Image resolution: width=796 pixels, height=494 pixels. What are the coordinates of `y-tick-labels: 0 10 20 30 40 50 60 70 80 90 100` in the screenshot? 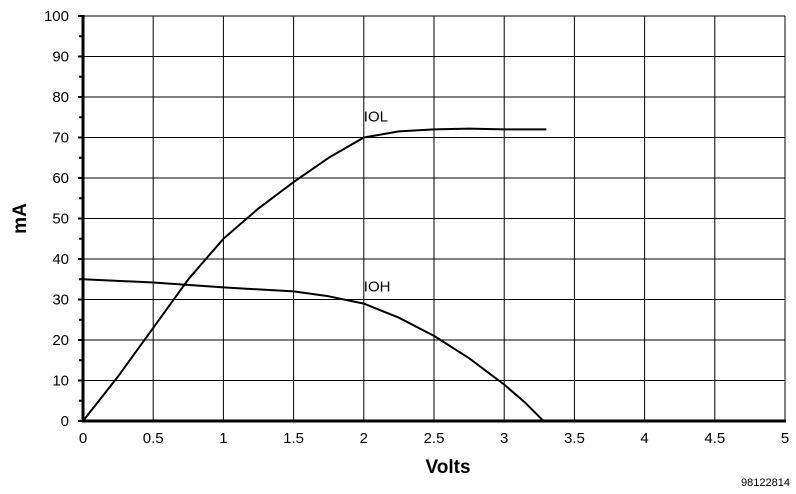 It's located at (56, 219).